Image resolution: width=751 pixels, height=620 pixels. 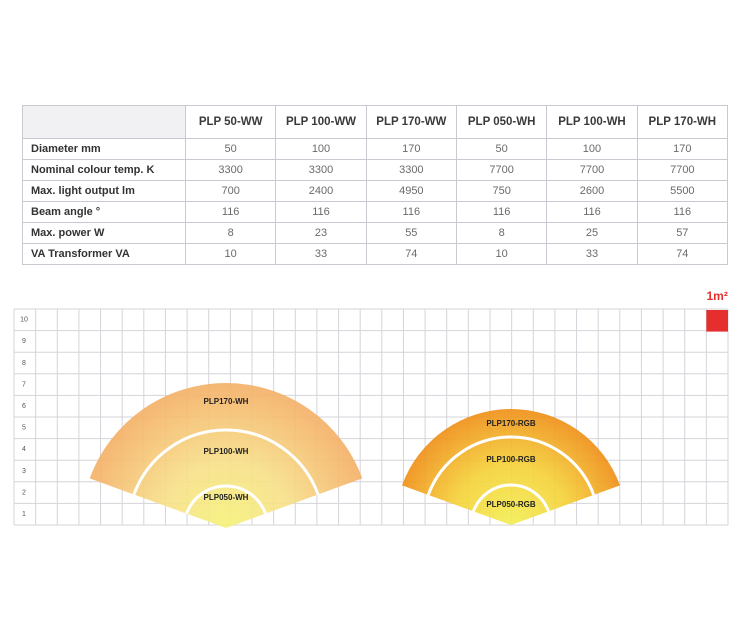 What do you see at coordinates (24, 341) in the screenshot?
I see `row-number: 9` at bounding box center [24, 341].